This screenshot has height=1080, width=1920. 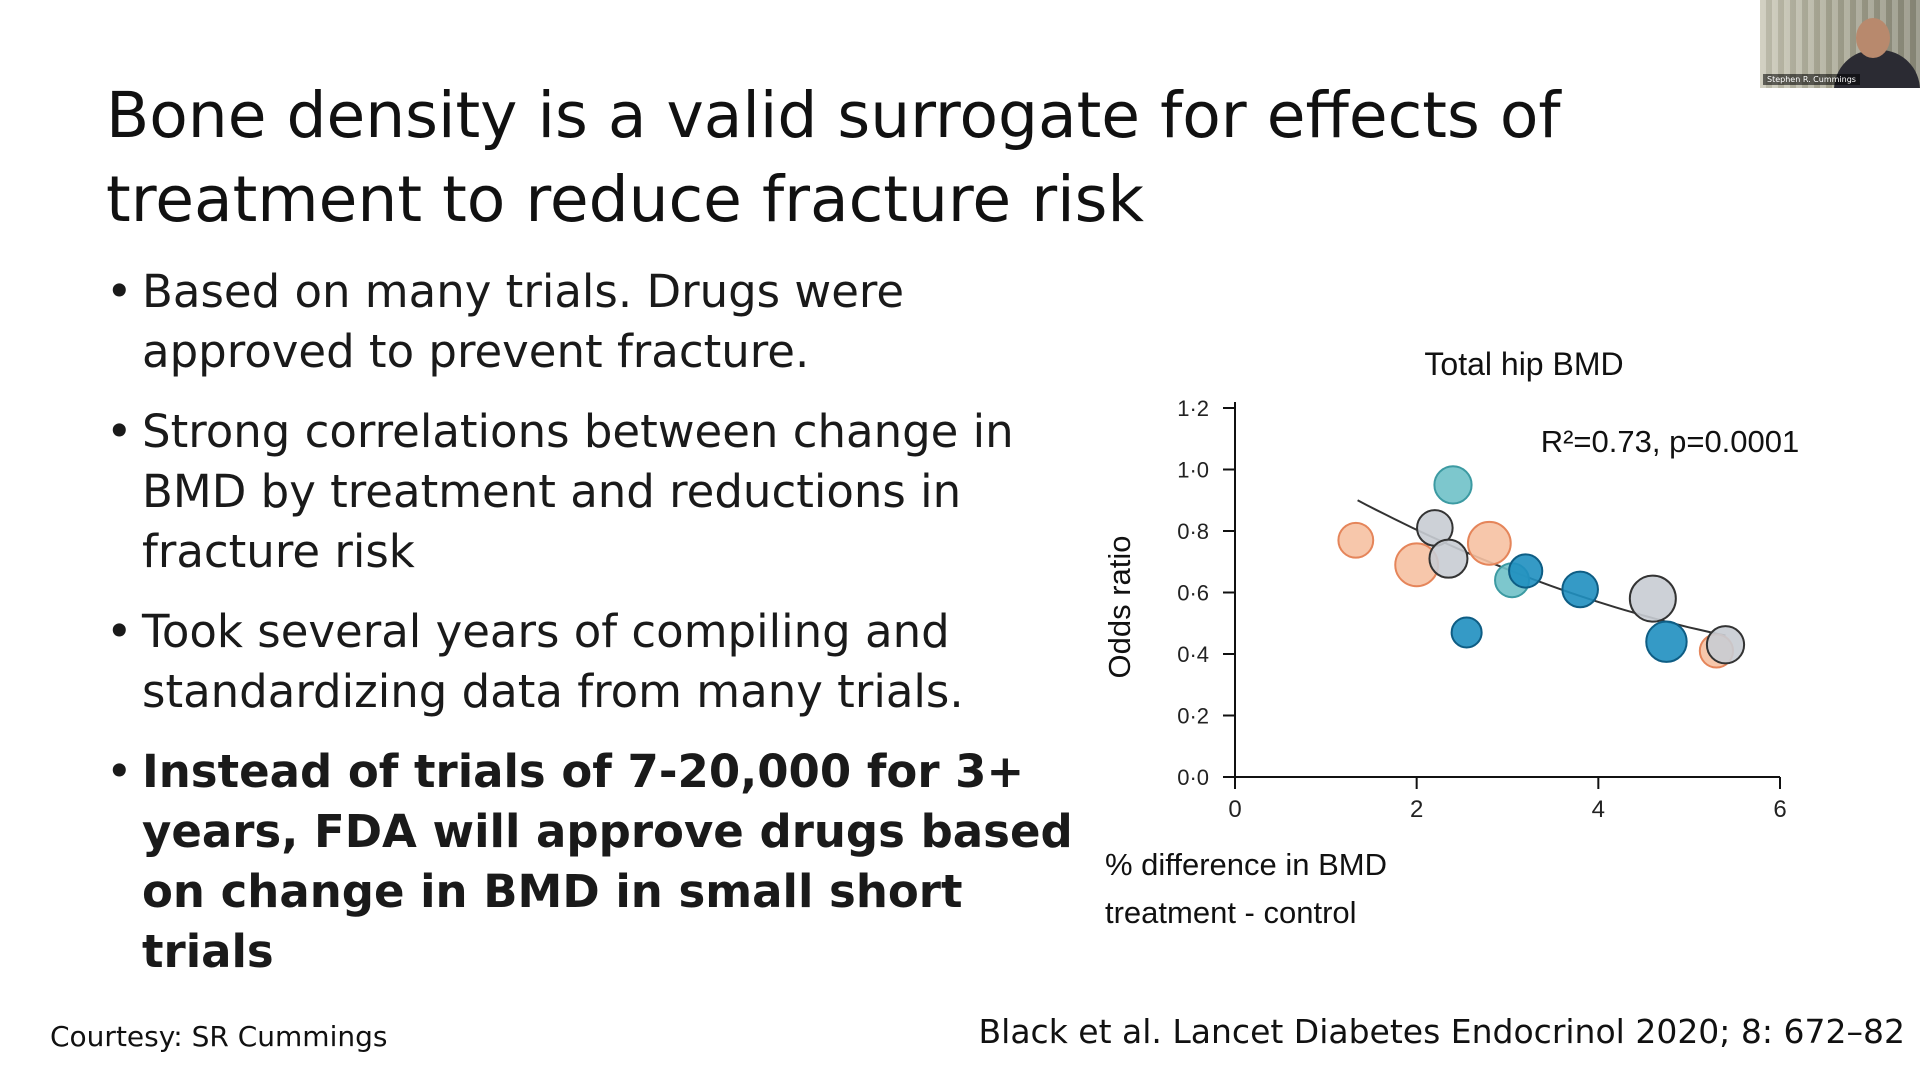 What do you see at coordinates (1119, 606) in the screenshot?
I see `y-axis-label: Odds ratio` at bounding box center [1119, 606].